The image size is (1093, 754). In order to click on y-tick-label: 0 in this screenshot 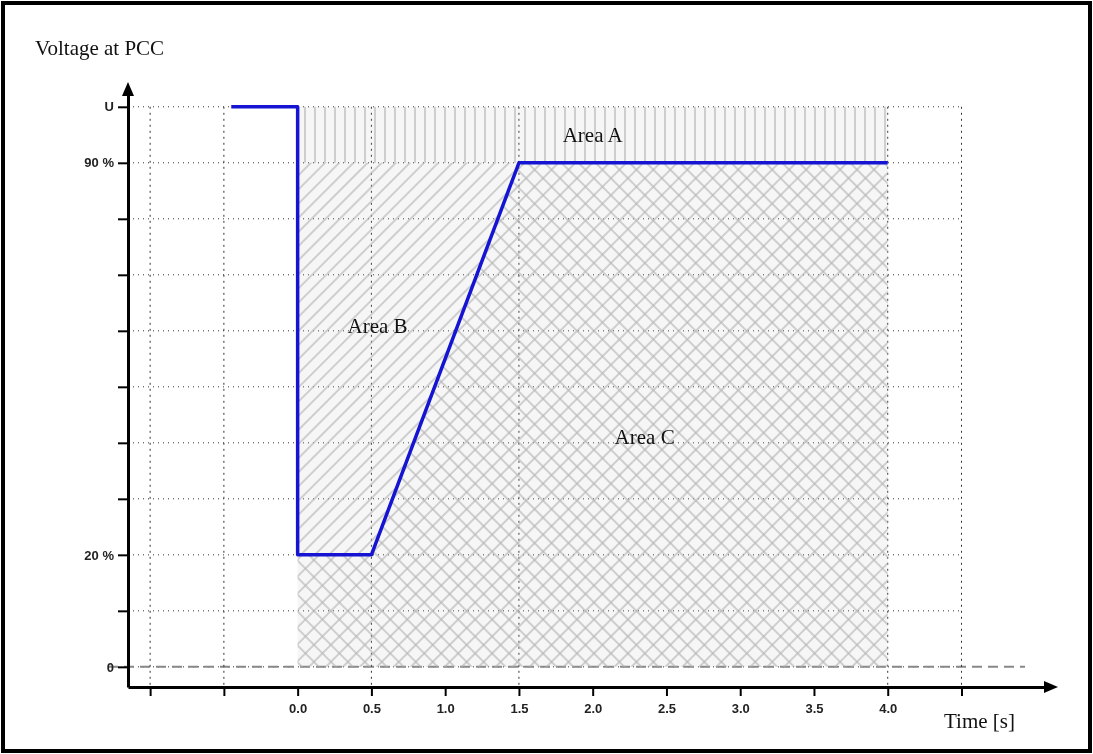, I will do `click(110, 667)`.